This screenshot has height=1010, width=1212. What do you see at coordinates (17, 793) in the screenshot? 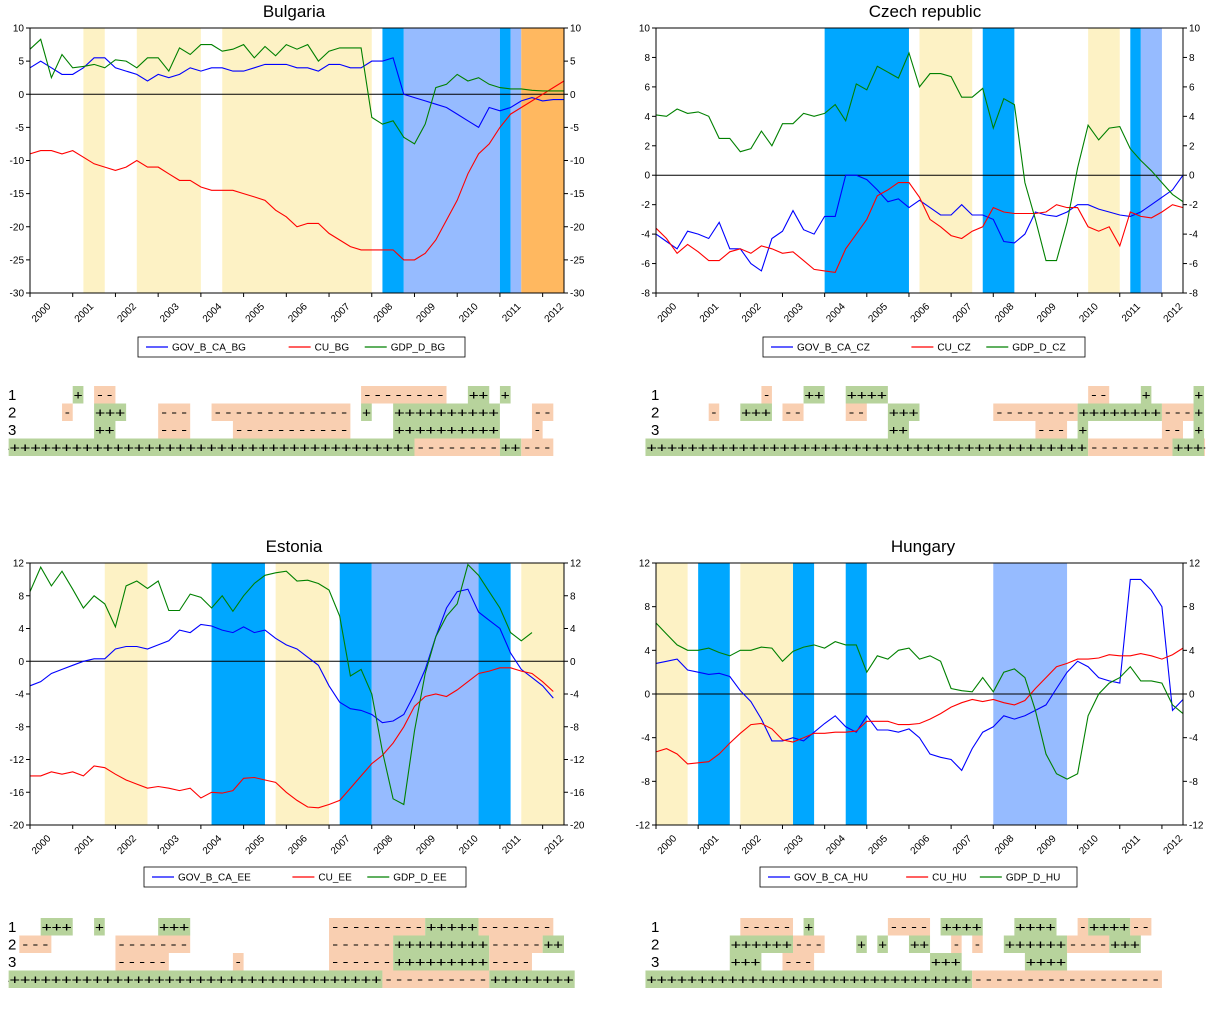
I see `y-tick-label-left: -16` at bounding box center [17, 793].